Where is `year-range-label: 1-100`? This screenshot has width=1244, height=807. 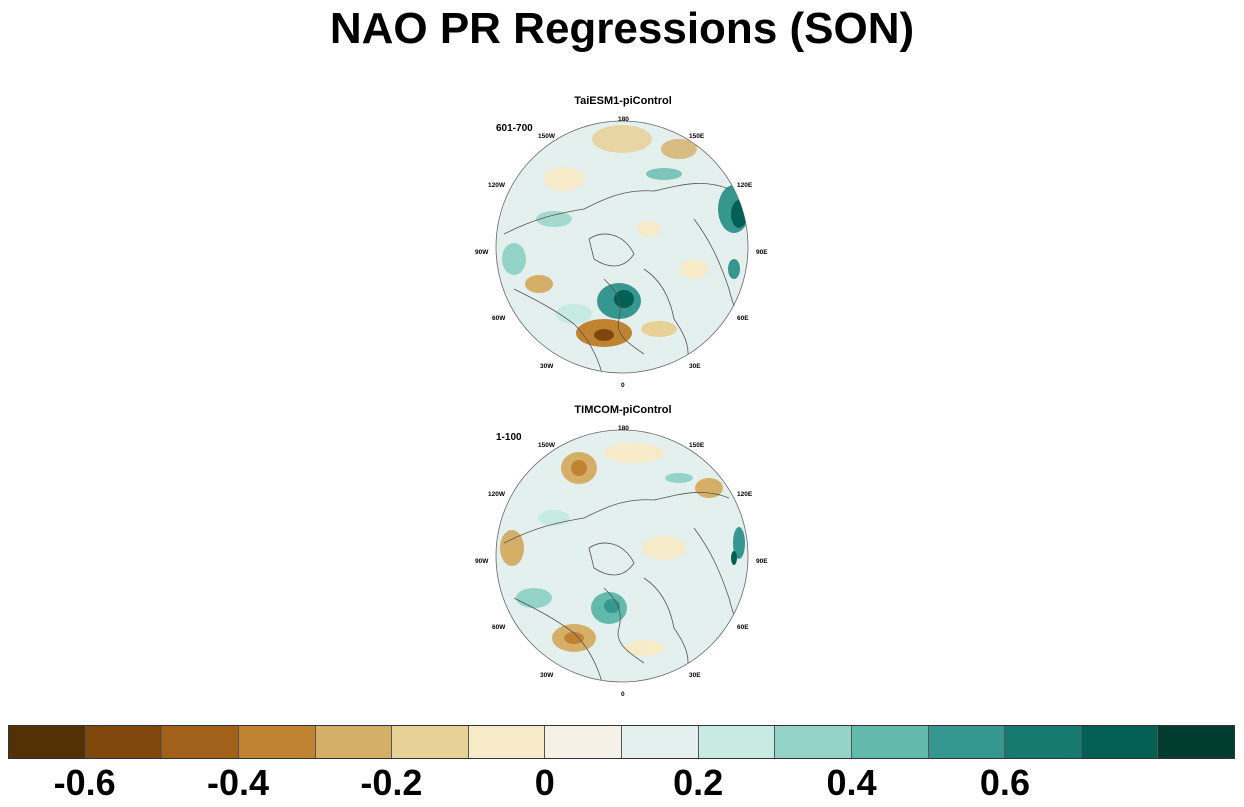
year-range-label: 1-100 is located at coordinates (509, 437).